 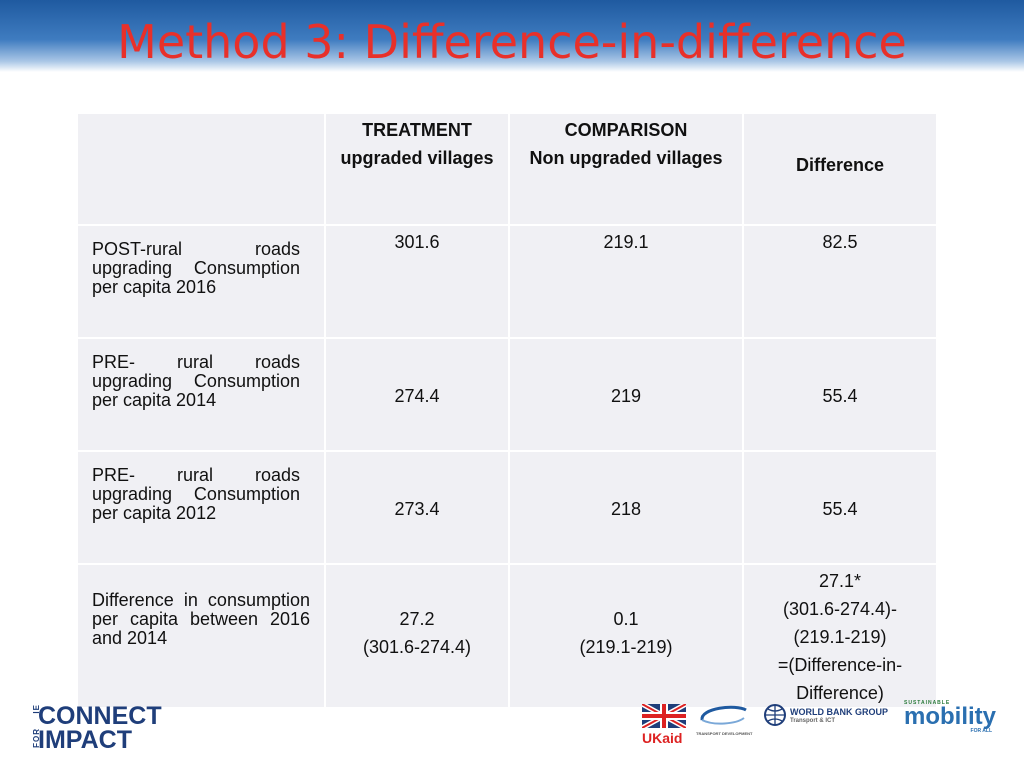 I want to click on ukaid-text: UKaid, so click(x=662, y=738).